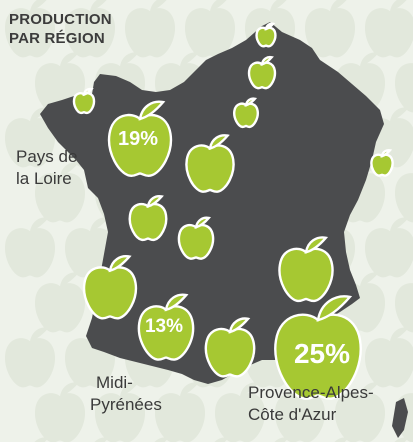 This screenshot has width=413, height=442. Describe the element at coordinates (322, 353) in the screenshot. I see `region-percent-provence: 25%` at that location.